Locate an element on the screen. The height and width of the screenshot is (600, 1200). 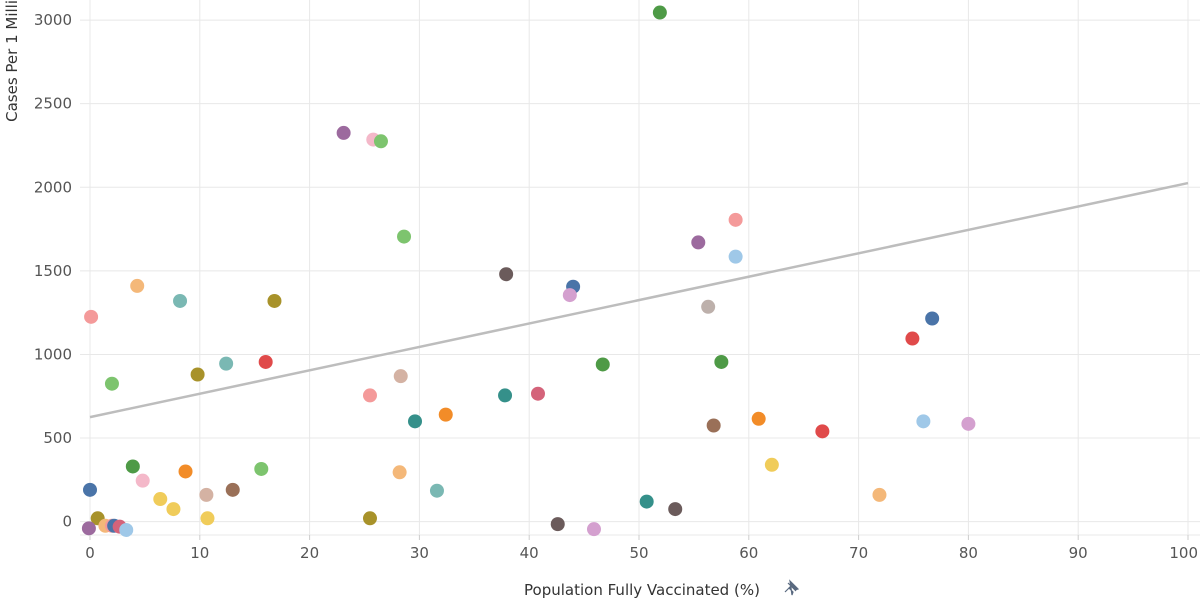
x-tick-label: 80 is located at coordinates (968, 553).